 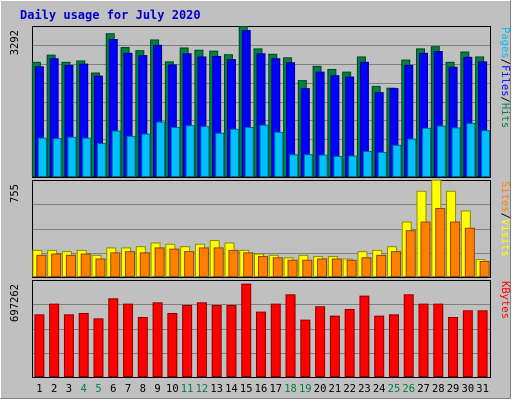 What do you see at coordinates (438, 389) in the screenshot?
I see `day-label-28: 28` at bounding box center [438, 389].